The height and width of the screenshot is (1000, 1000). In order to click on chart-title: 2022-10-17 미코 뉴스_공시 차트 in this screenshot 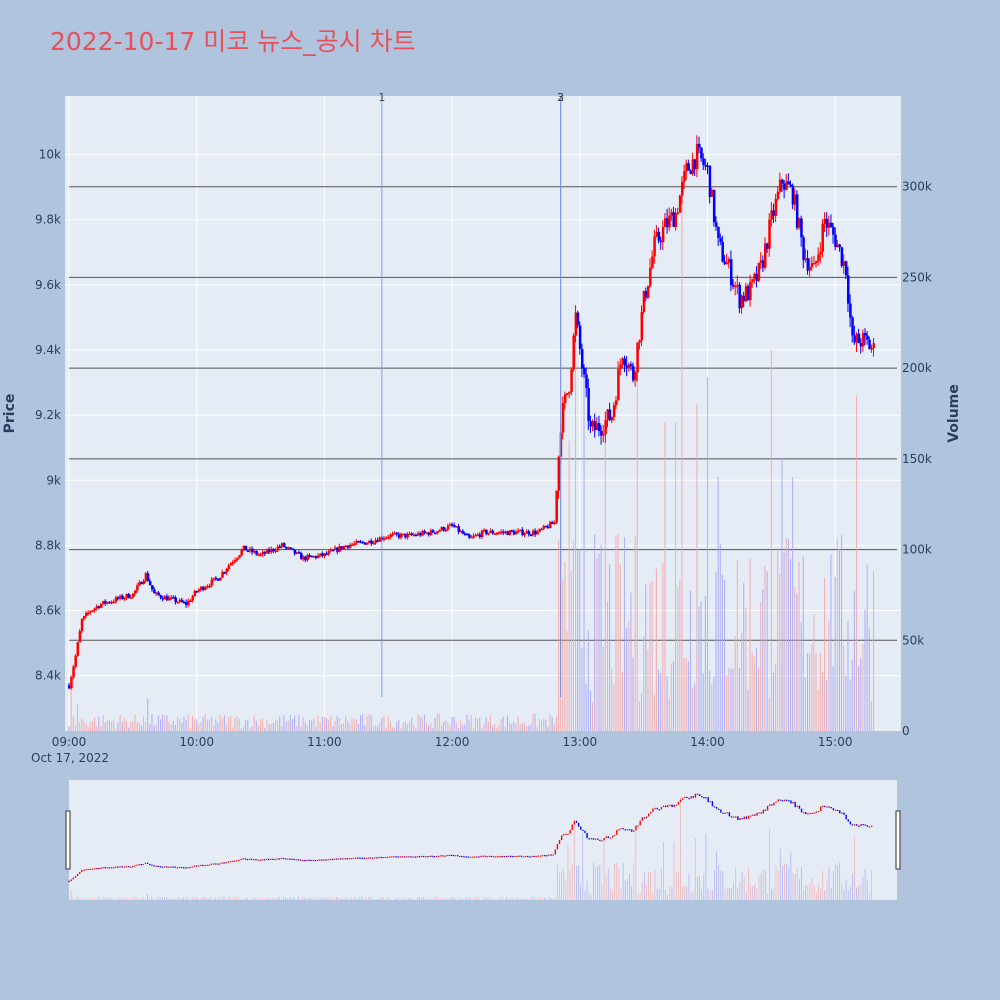, I will do `click(233, 41)`.